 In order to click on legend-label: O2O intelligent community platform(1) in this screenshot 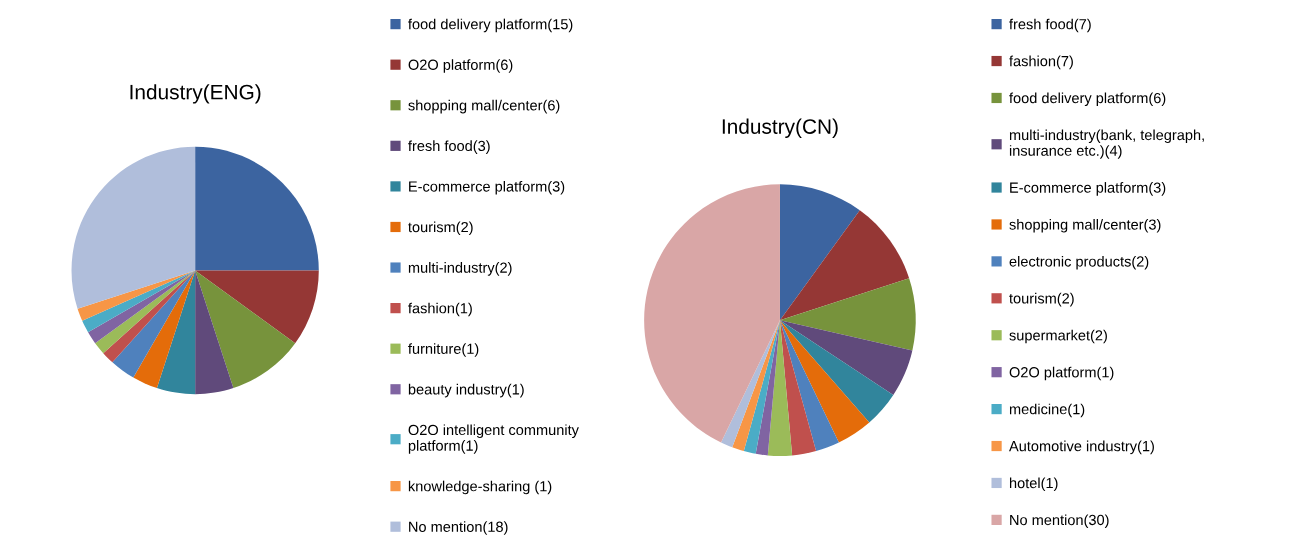, I will do `click(493, 439)`.